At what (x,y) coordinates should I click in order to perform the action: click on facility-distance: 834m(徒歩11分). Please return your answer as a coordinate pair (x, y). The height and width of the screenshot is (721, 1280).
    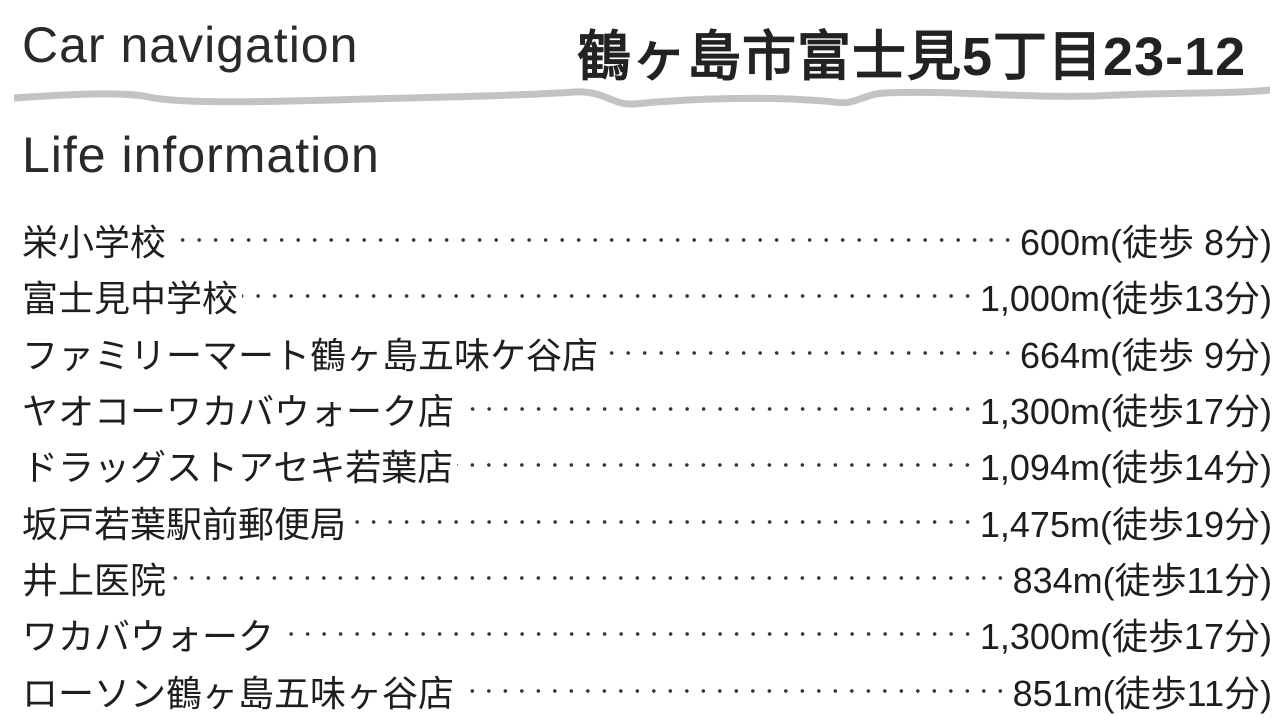
    Looking at the image, I should click on (1142, 580).